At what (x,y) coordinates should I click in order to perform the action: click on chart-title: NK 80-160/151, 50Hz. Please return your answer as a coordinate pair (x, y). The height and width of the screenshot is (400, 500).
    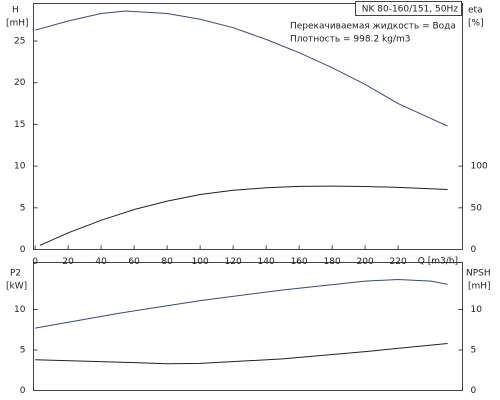
    Looking at the image, I should click on (410, 10).